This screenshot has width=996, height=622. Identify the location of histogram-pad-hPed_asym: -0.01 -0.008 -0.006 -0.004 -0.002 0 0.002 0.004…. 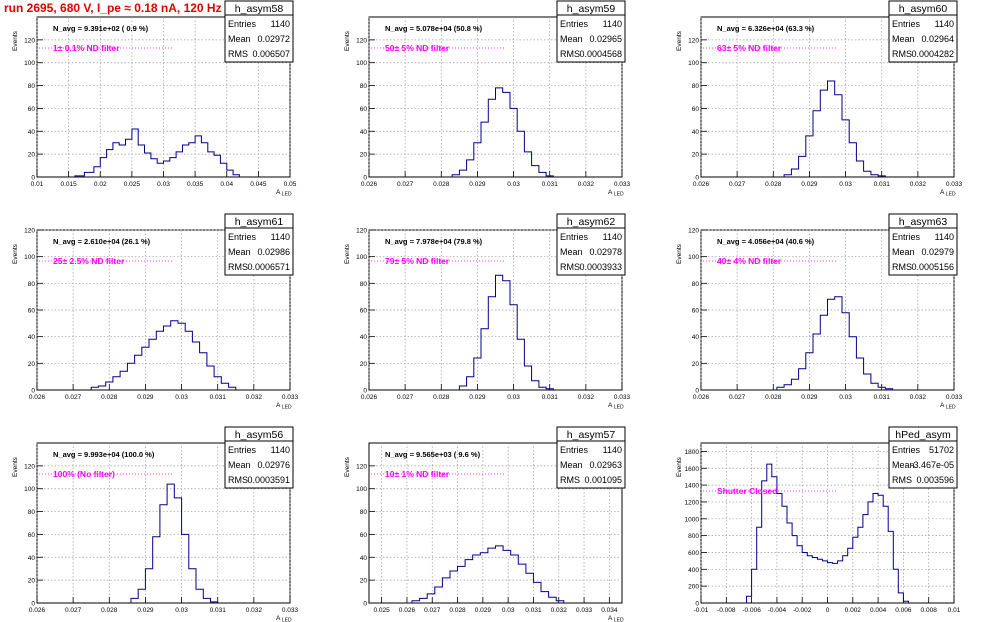
(818, 520).